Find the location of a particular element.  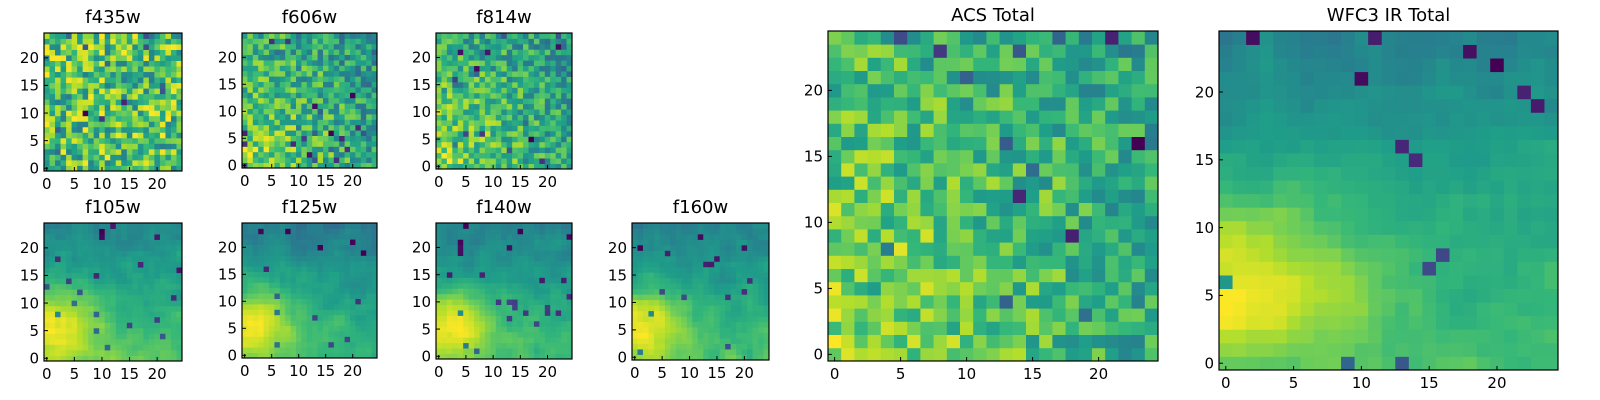

y-tick-label: 15 is located at coordinates (29, 276).